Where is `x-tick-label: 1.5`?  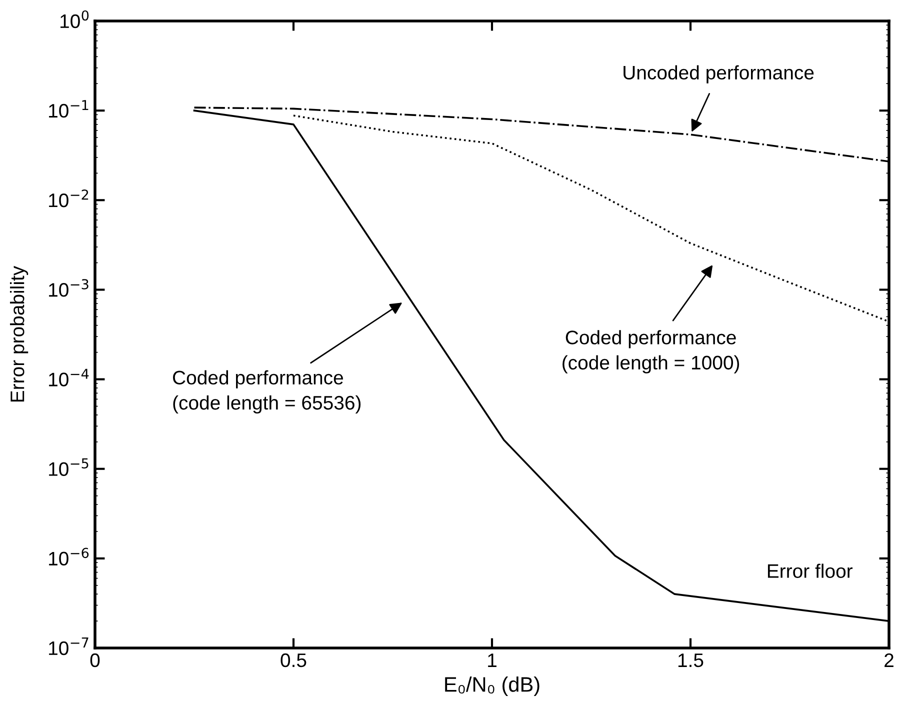
x-tick-label: 1.5 is located at coordinates (691, 661).